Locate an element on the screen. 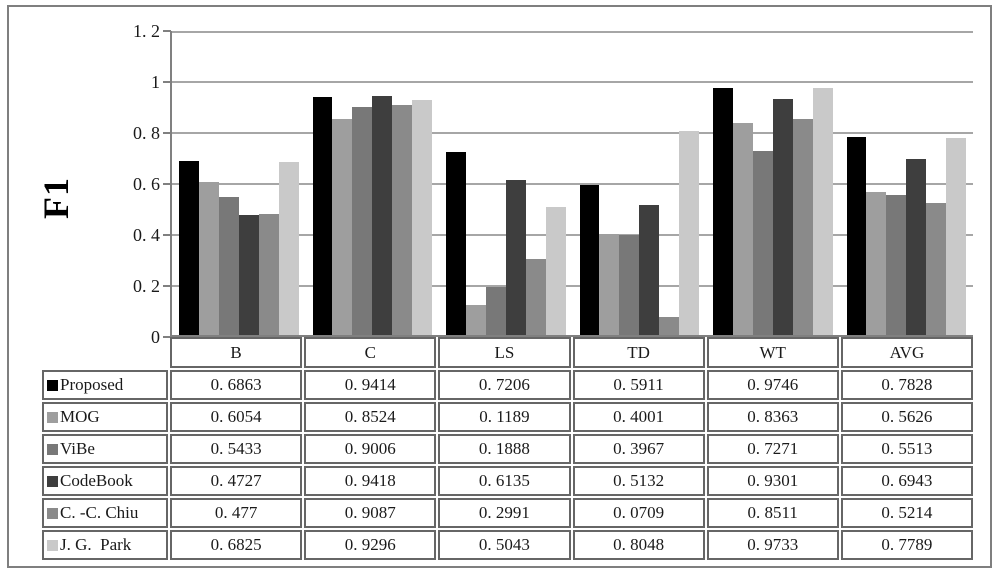  legend-row-label: Proposed is located at coordinates (105, 385).